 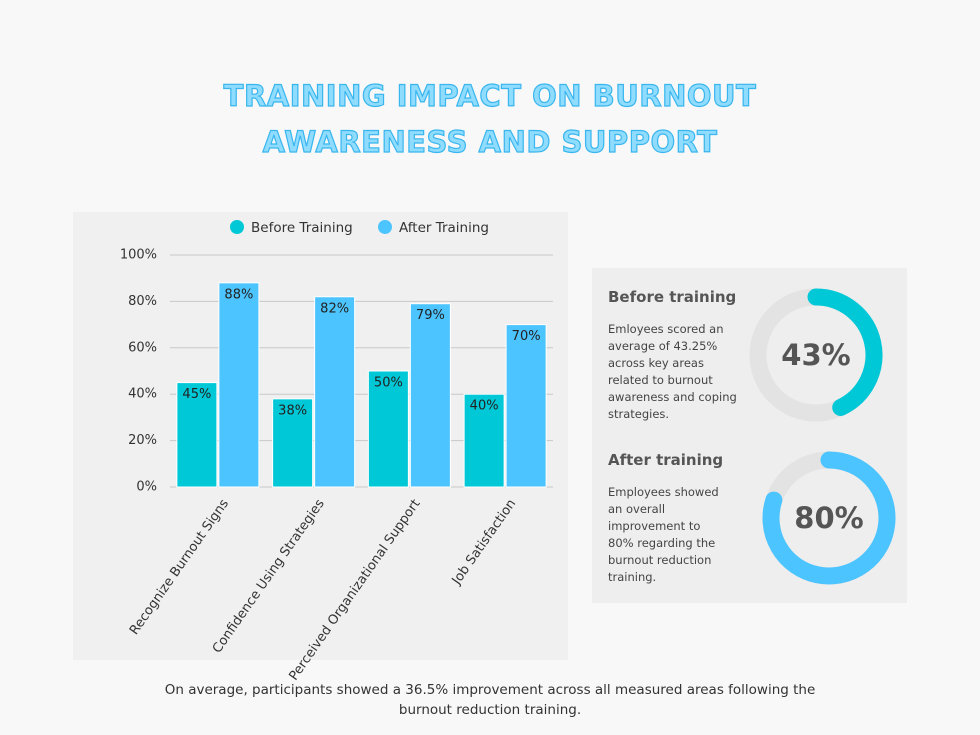 What do you see at coordinates (666, 460) in the screenshot?
I see `panel-title: After training` at bounding box center [666, 460].